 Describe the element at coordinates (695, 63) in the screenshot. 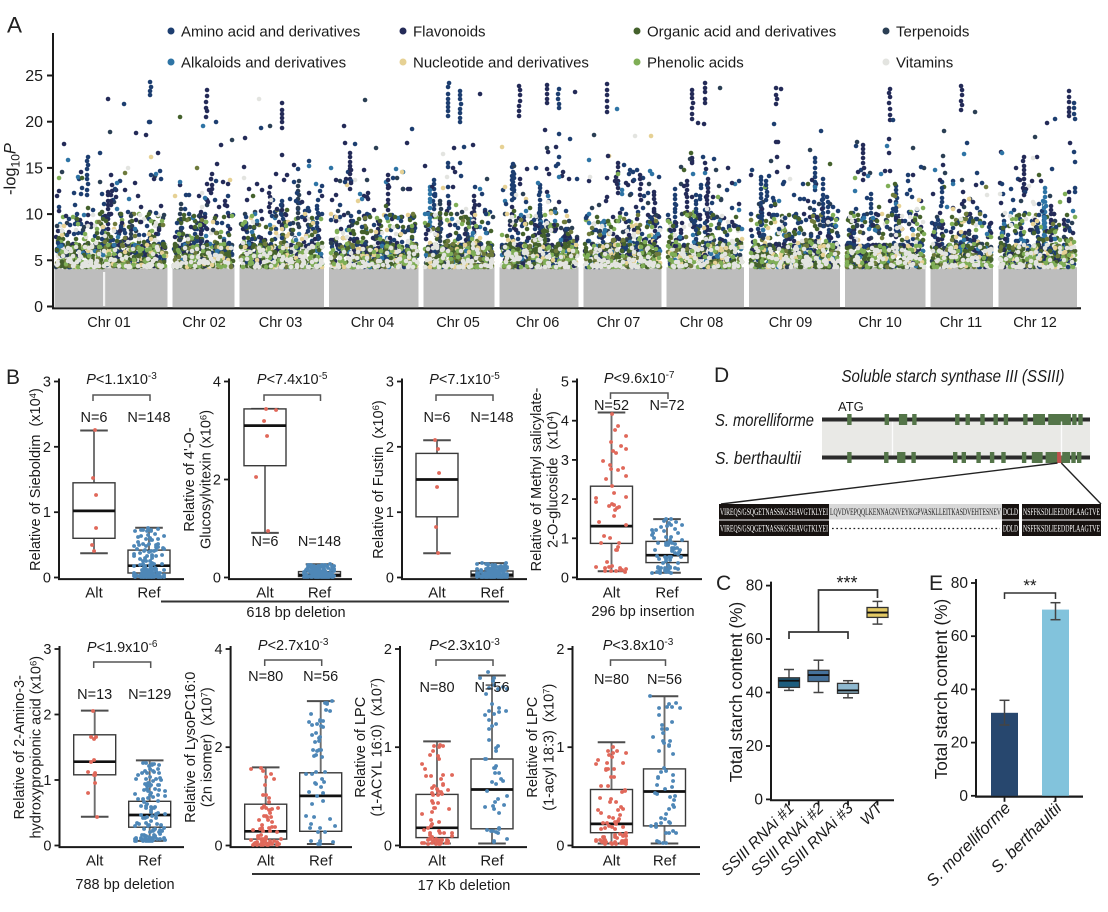

I see `svg-text: Phenolic acids` at that location.